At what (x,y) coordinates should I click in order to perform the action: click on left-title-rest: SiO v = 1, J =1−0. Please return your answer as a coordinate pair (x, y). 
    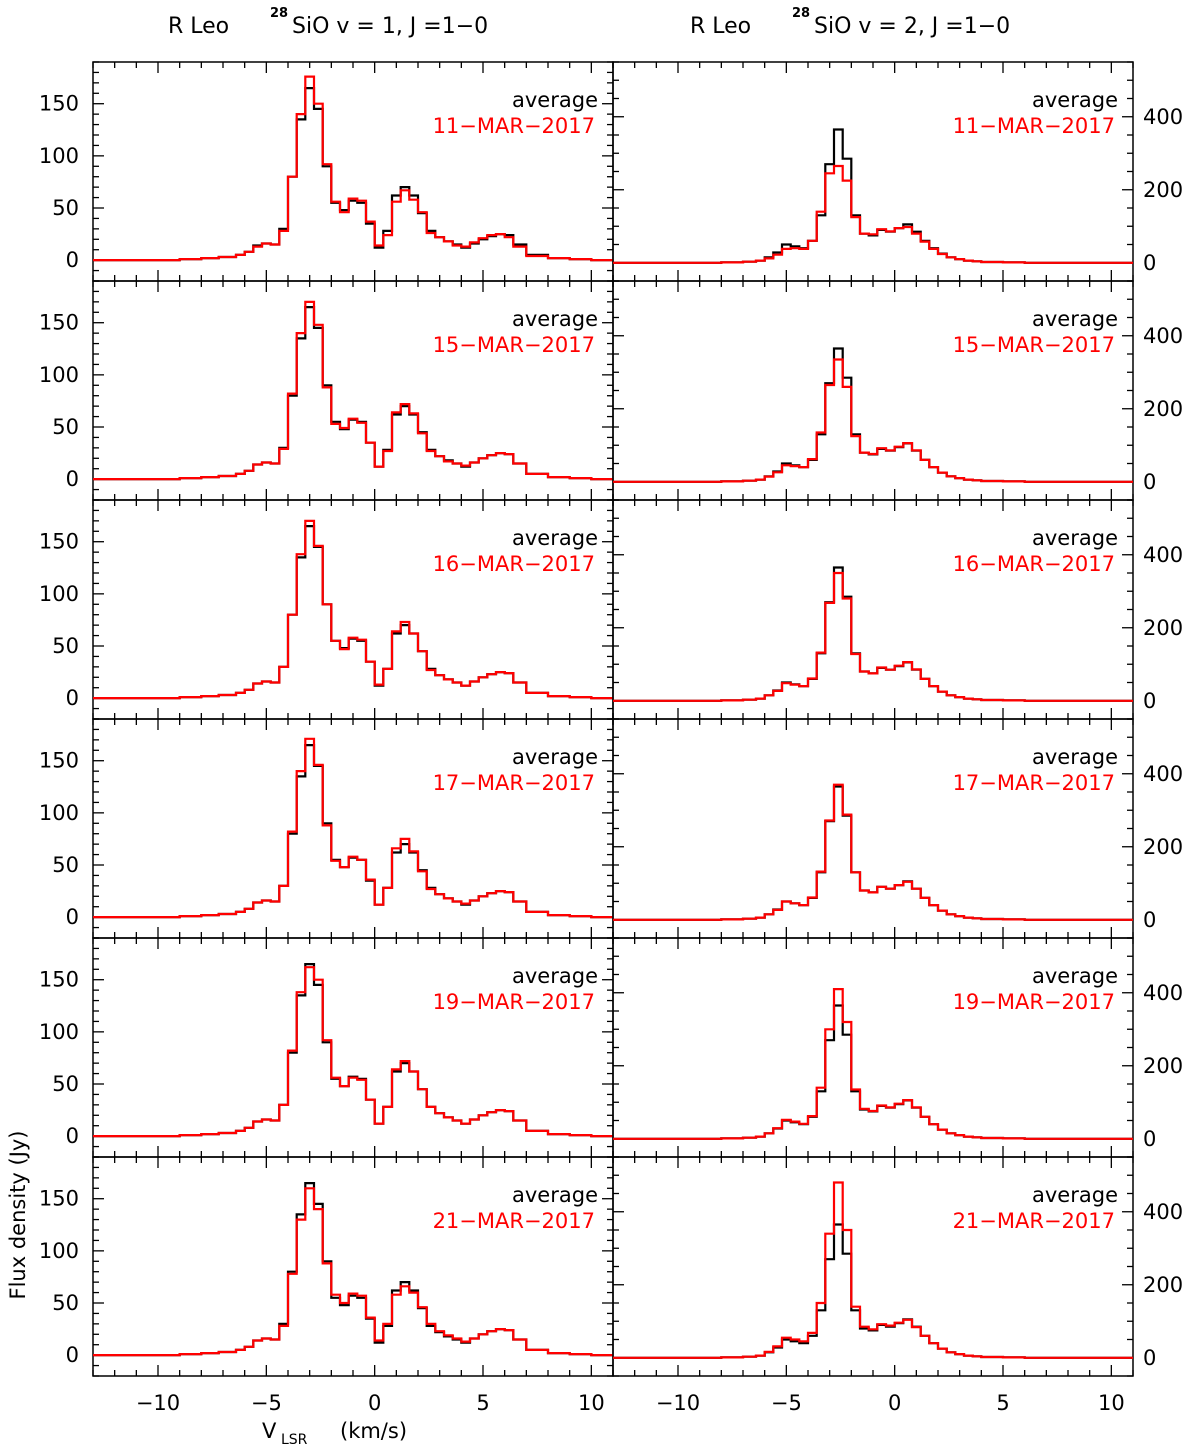
    Looking at the image, I should click on (390, 26).